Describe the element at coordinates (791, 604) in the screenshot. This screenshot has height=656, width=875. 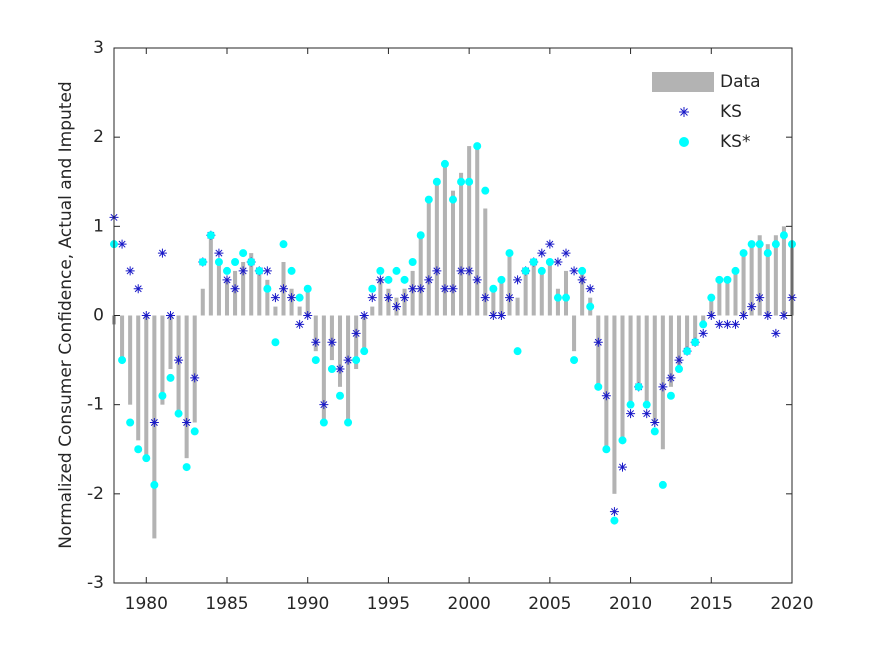
I see `x-tick-label: 2020` at that location.